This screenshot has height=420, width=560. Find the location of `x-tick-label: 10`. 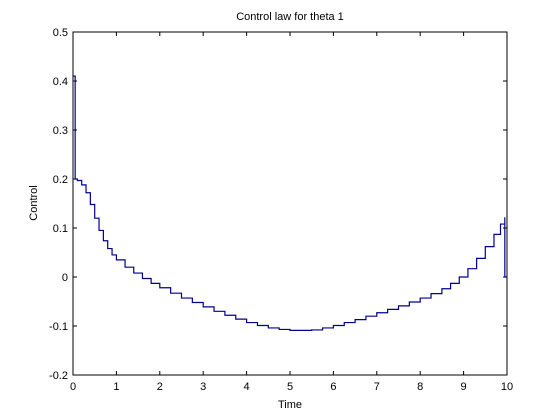

x-tick-label: 10 is located at coordinates (507, 387).